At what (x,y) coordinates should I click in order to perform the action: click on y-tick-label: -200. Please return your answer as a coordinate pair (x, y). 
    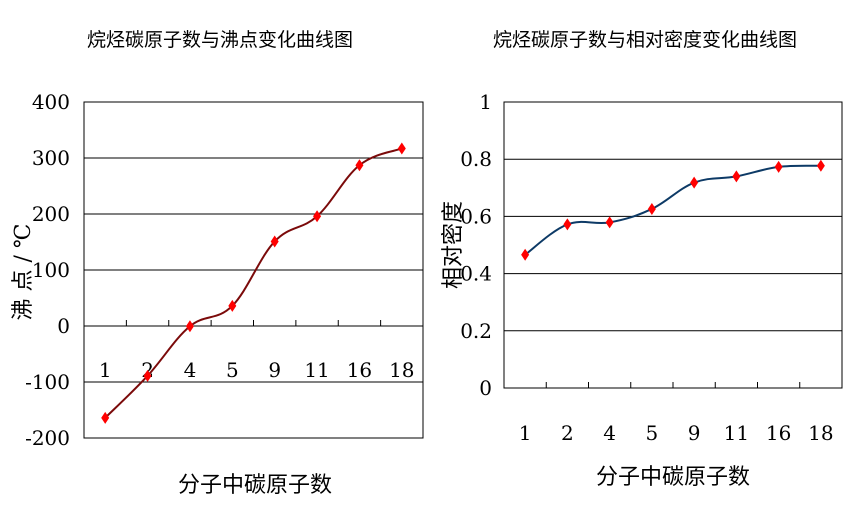
    Looking at the image, I should click on (47, 438).